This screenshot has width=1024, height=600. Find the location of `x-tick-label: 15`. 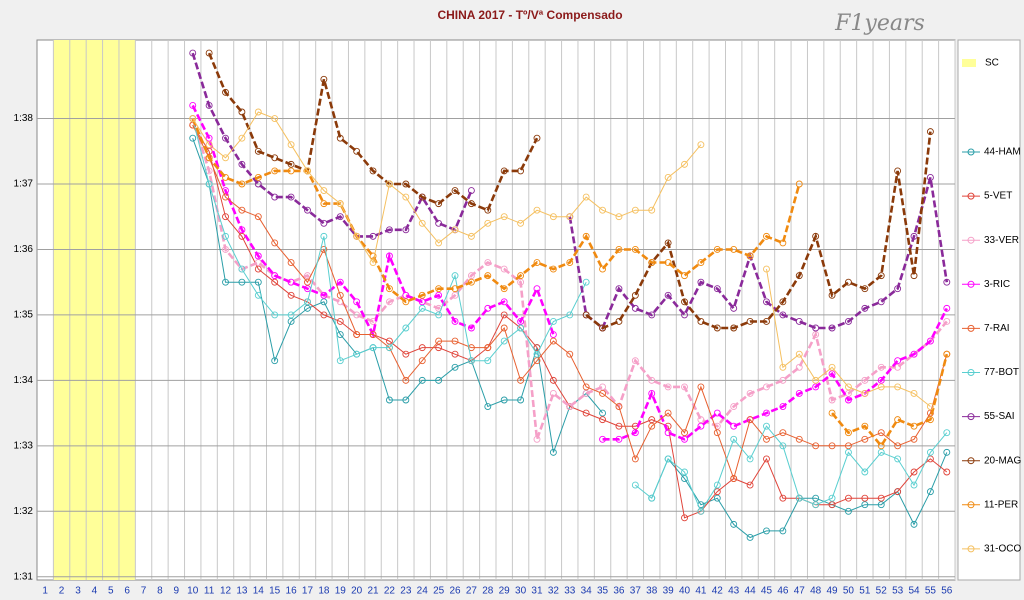

x-tick-label: 15 is located at coordinates (275, 591).